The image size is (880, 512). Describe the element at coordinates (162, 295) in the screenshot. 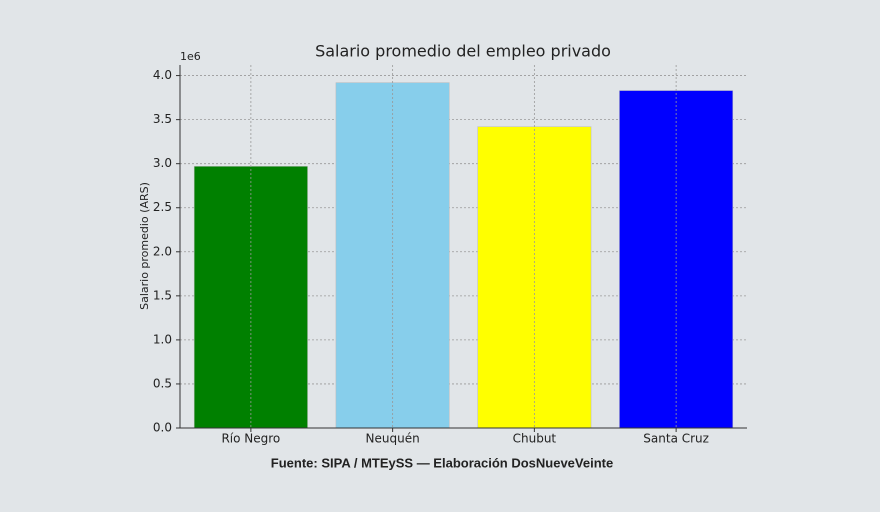

I see `y-tick-label: 1.5` at that location.